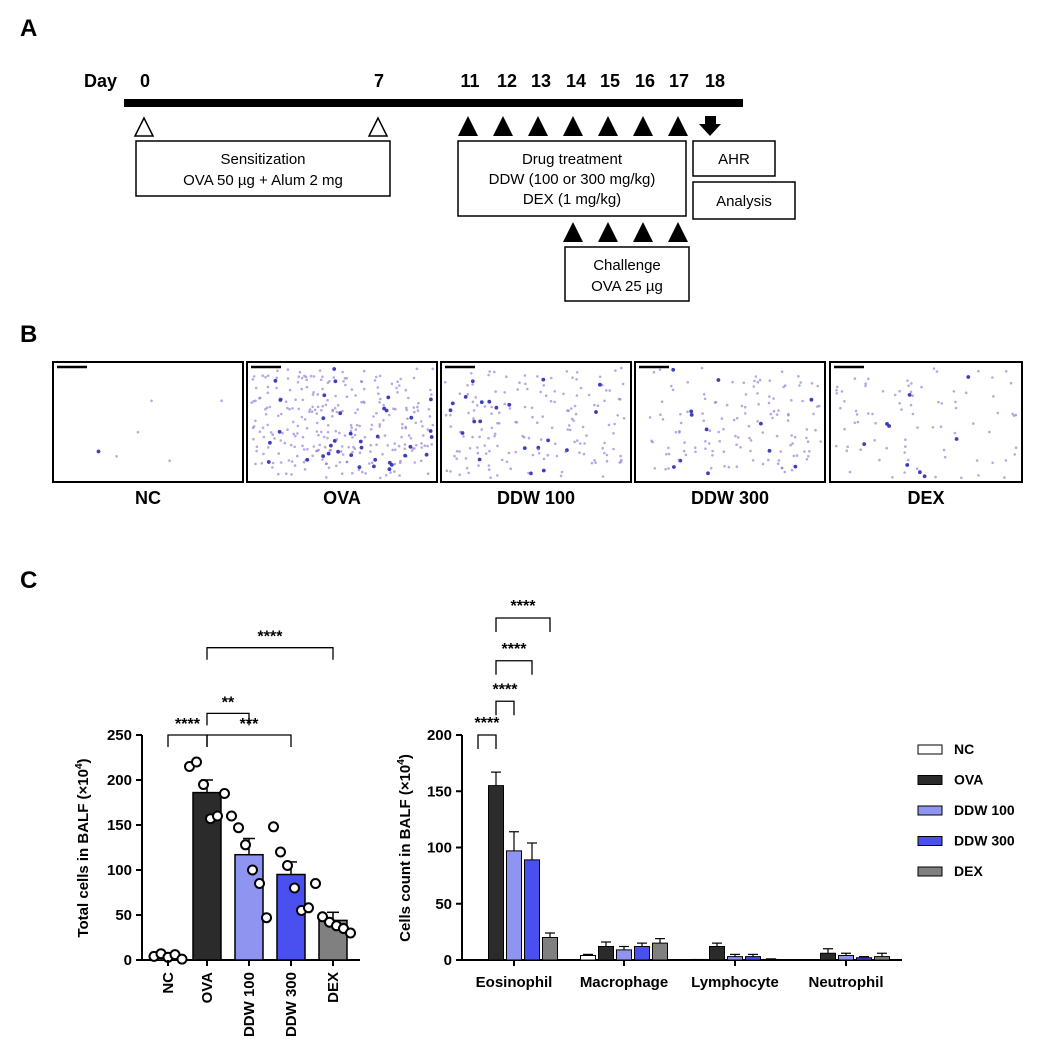 The width and height of the screenshot is (1038, 1062). I want to click on x-tick-label-nc: NC, so click(168, 983).